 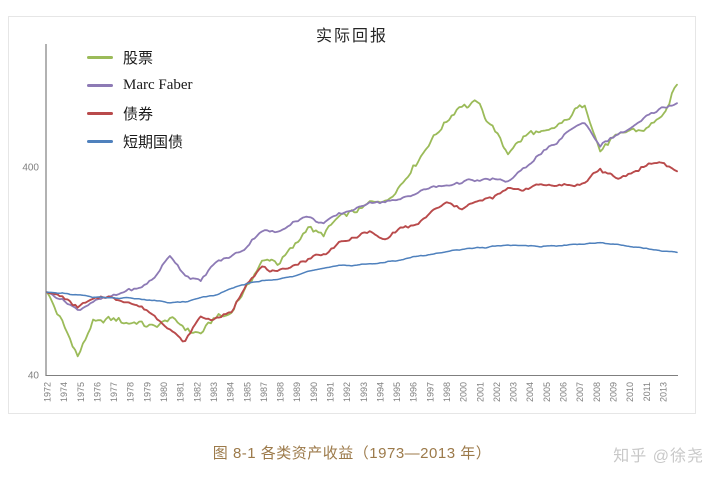 I want to click on x-tick-label: 2009, so click(x=613, y=392).